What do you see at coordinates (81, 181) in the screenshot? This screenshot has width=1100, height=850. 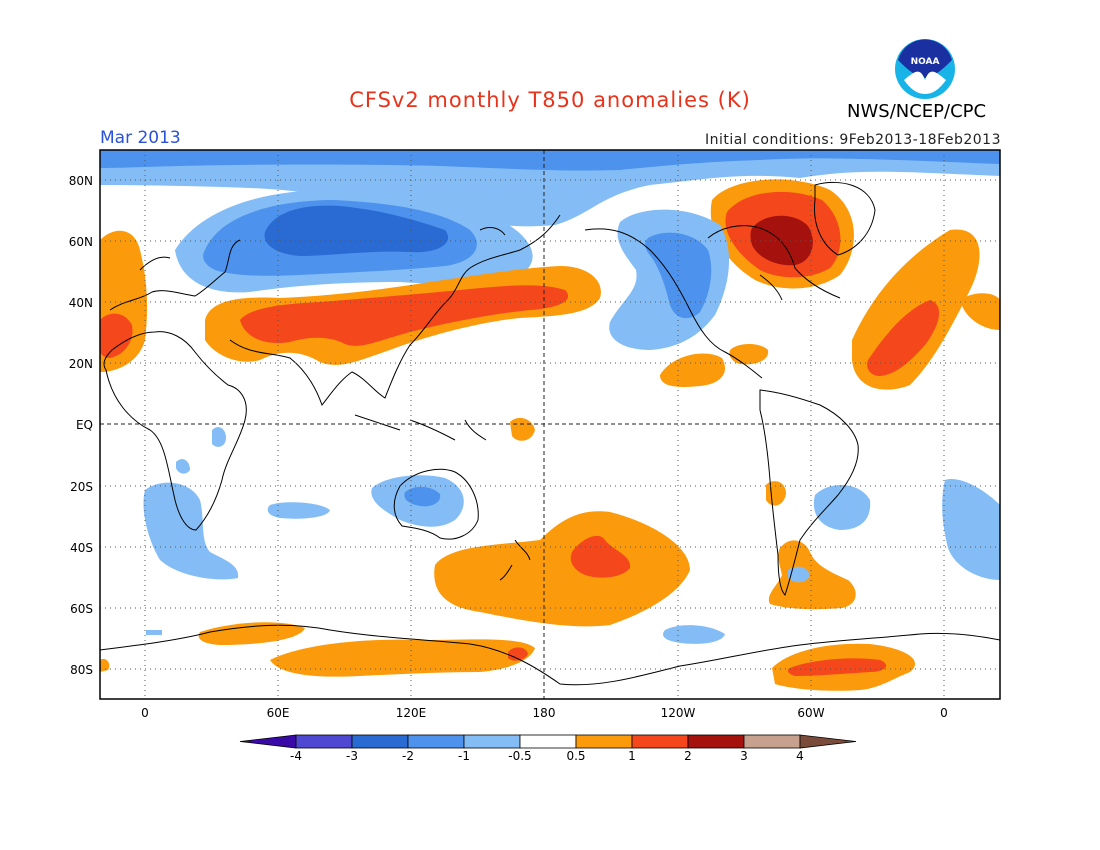 I see `lat-label: 80N` at bounding box center [81, 181].